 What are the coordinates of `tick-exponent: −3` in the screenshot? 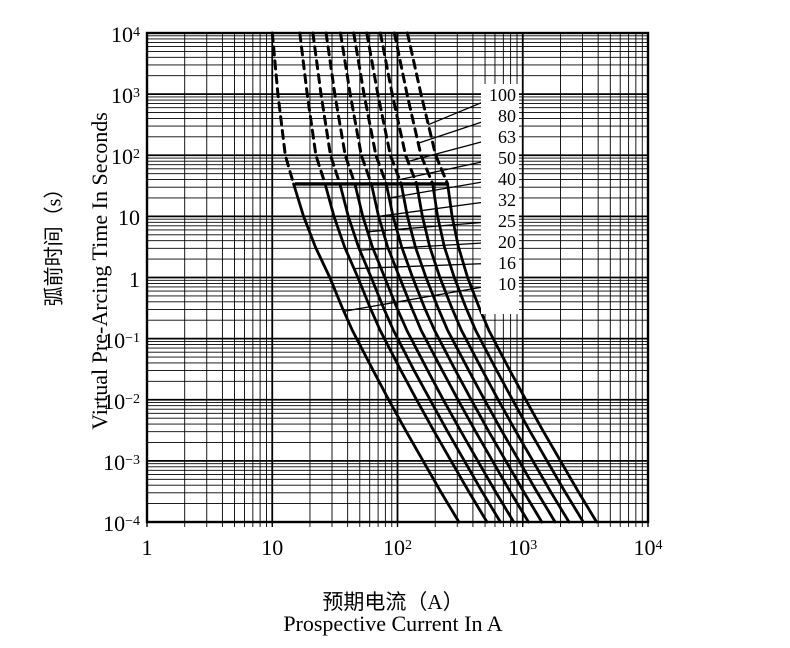 It's located at (132, 460).